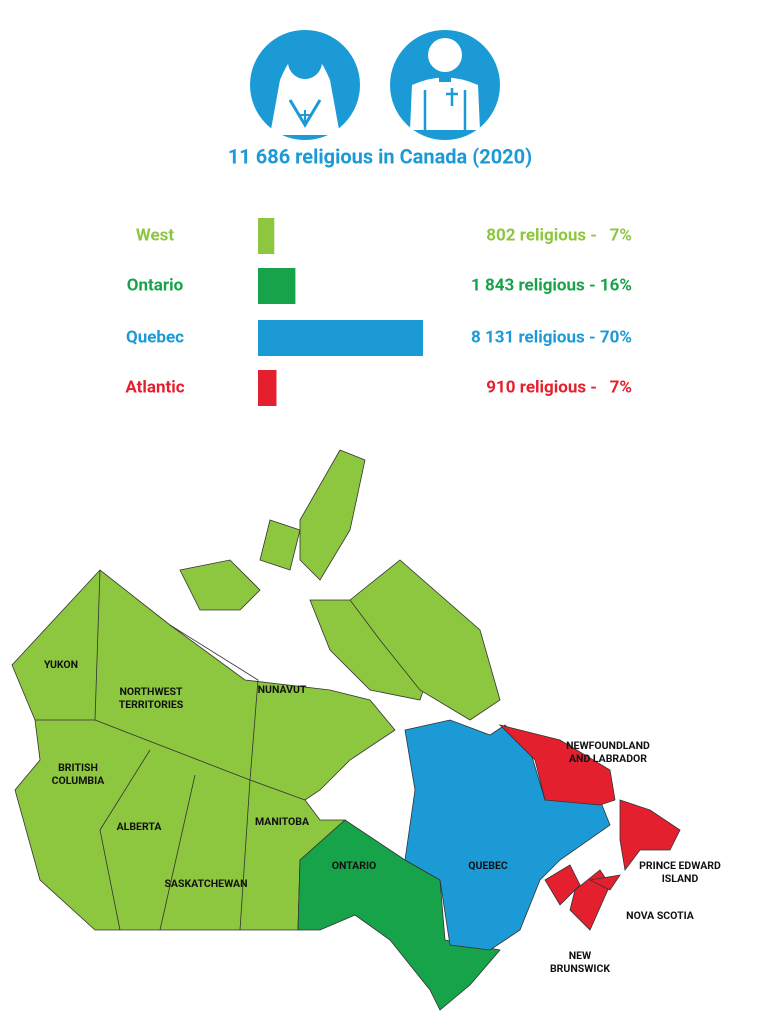  I want to click on category-label: Atlantic, so click(154, 387).